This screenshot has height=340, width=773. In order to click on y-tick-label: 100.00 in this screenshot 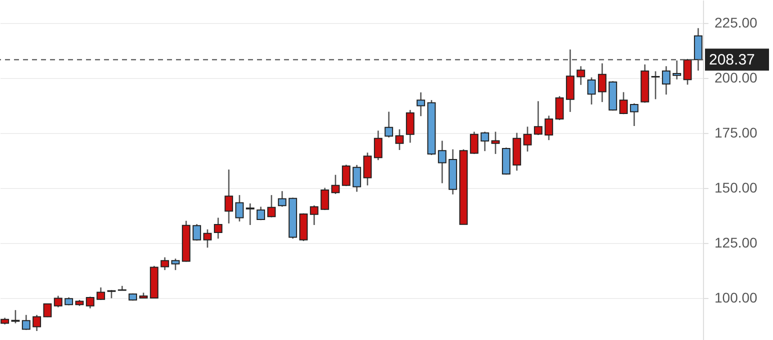, I will do `click(736, 297)`.